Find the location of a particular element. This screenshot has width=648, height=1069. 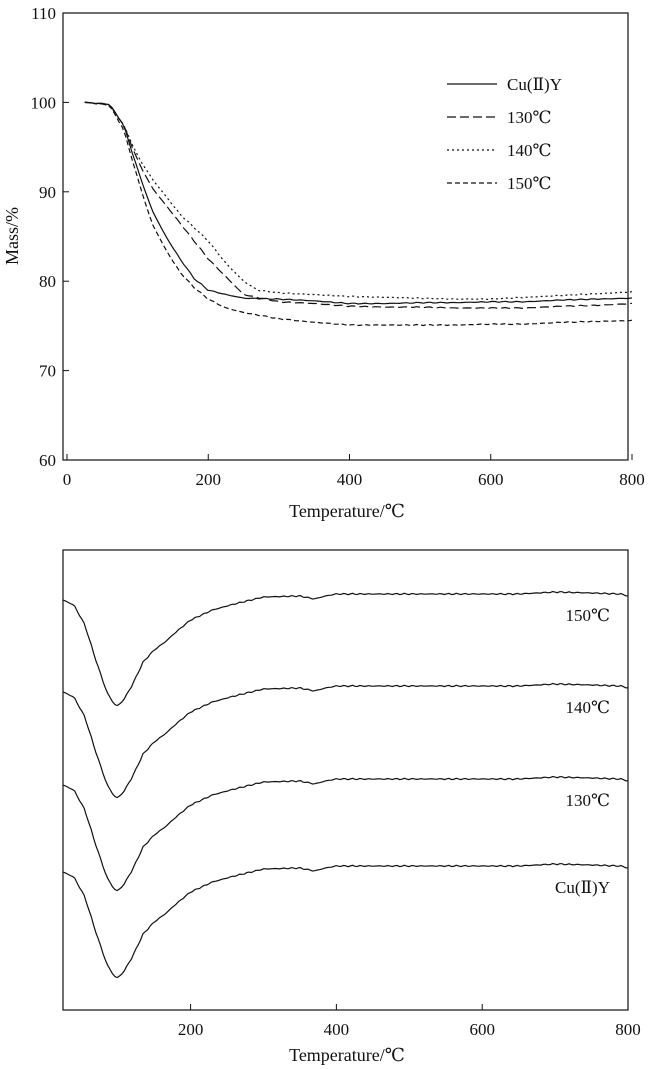

dtg-curve-label: 150℃ is located at coordinates (587, 615).